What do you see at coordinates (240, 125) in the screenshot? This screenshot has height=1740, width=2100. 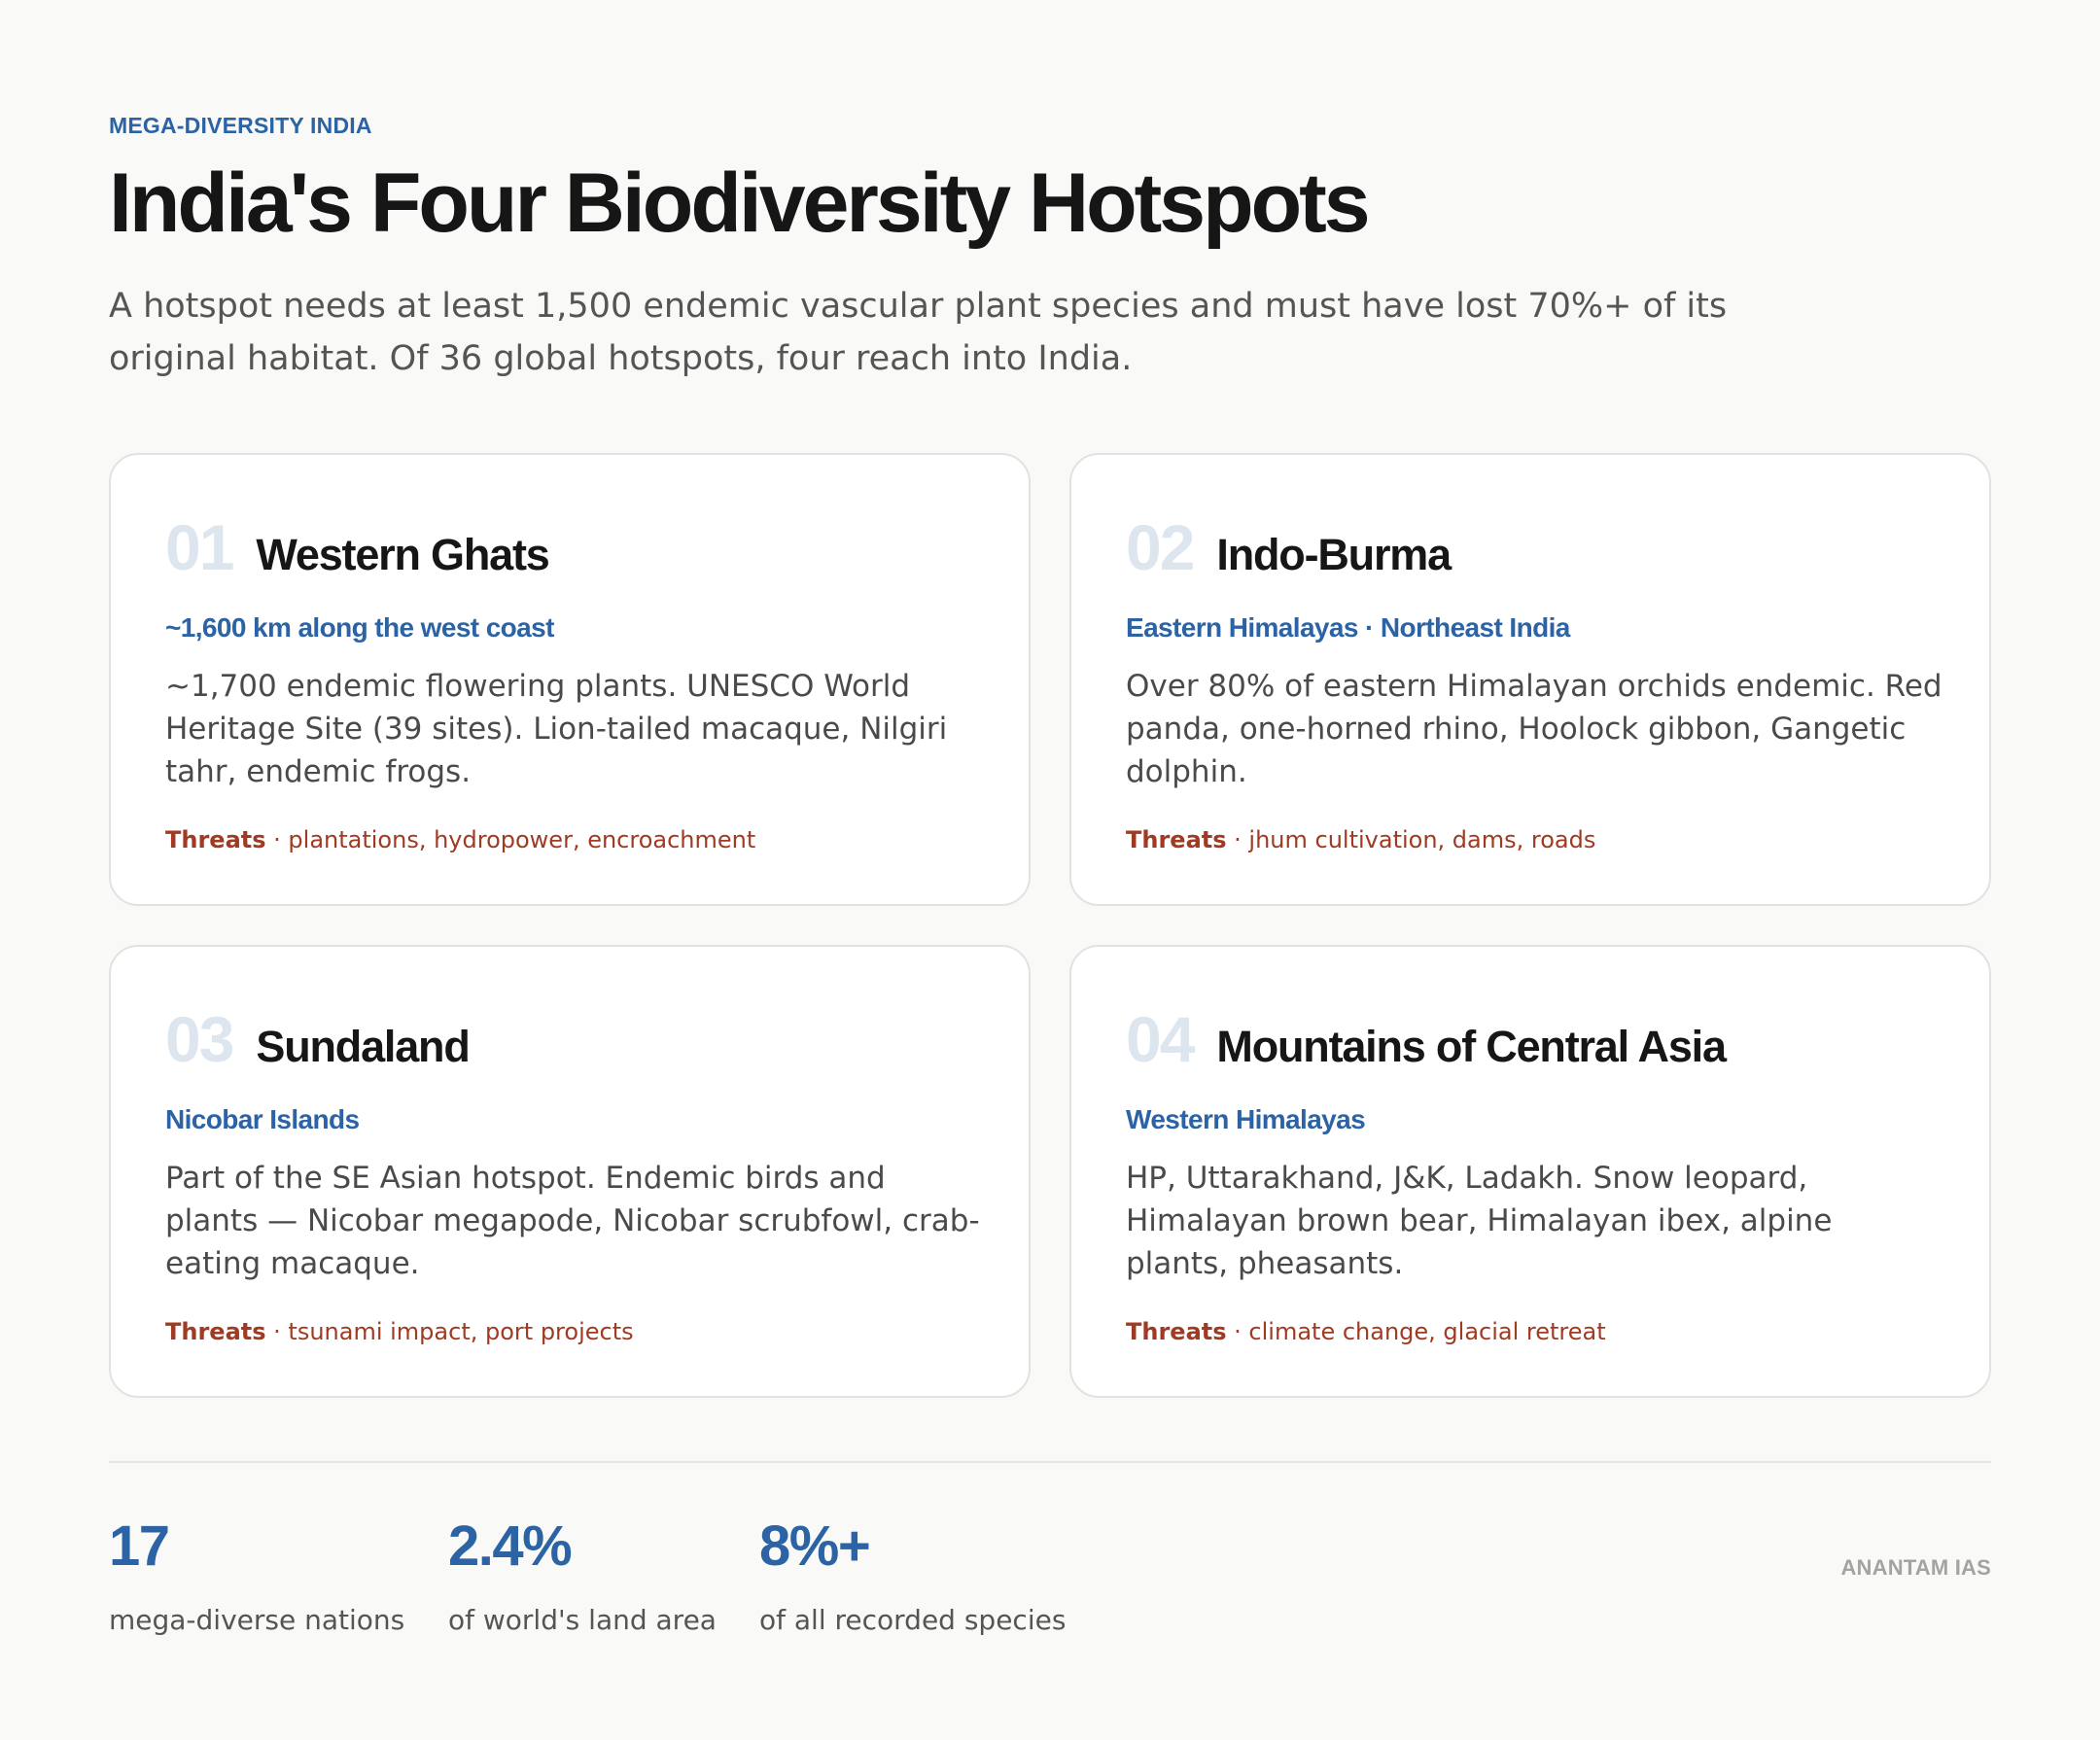 I see `eyebrow-label: MEGA-DIVERSITY INDIA` at bounding box center [240, 125].